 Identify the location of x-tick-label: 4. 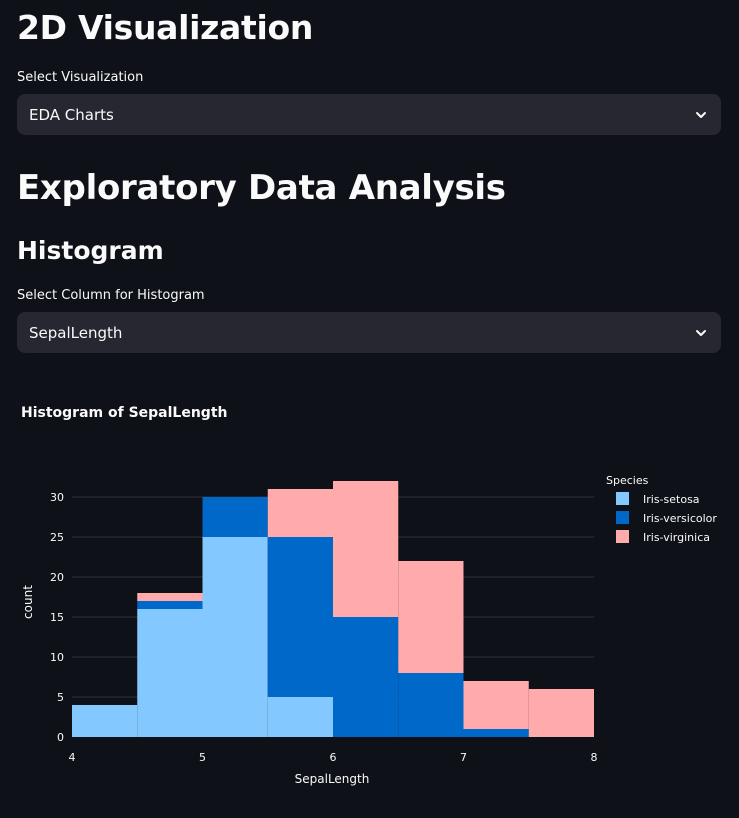
(72, 757).